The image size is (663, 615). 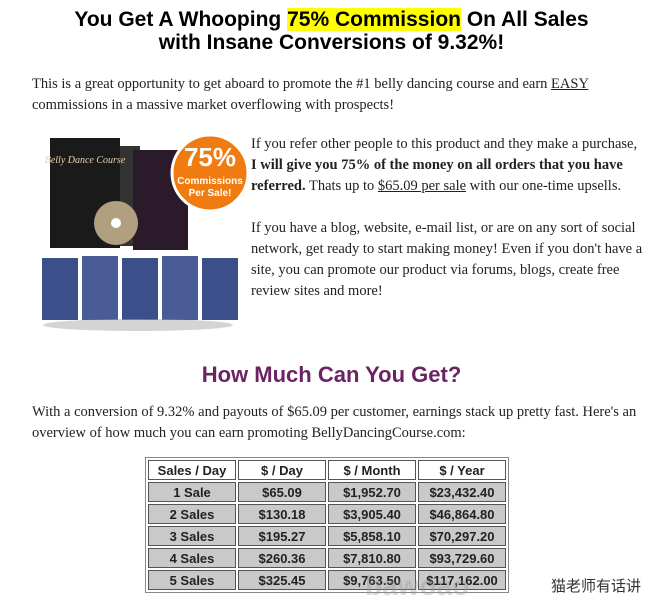 What do you see at coordinates (192, 470) in the screenshot?
I see `column-header: Sales / Day` at bounding box center [192, 470].